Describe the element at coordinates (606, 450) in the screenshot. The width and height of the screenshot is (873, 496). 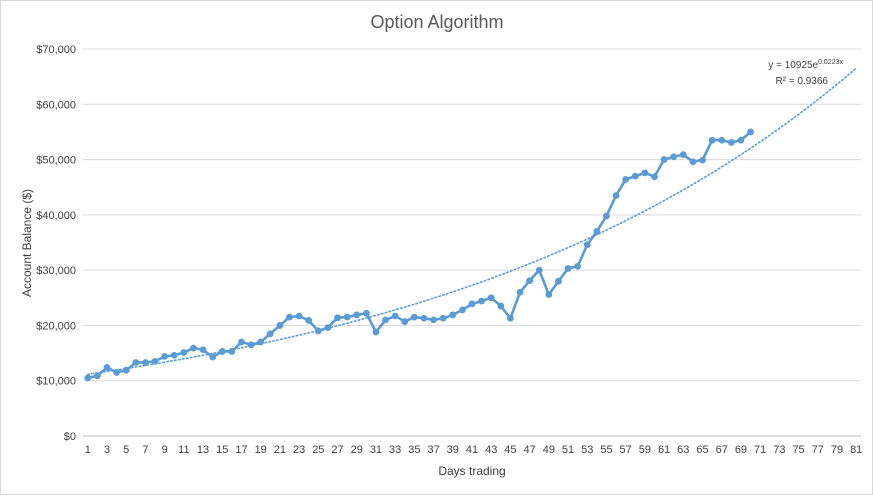
I see `x-tick-label: 55` at that location.